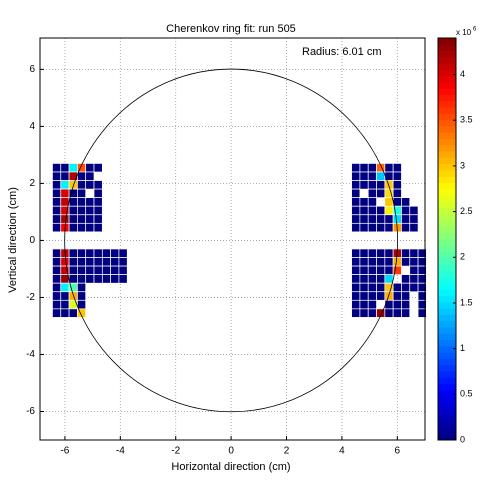 This screenshot has height=480, width=481. I want to click on annotation: Radius: 6.01 cm, so click(341, 52).